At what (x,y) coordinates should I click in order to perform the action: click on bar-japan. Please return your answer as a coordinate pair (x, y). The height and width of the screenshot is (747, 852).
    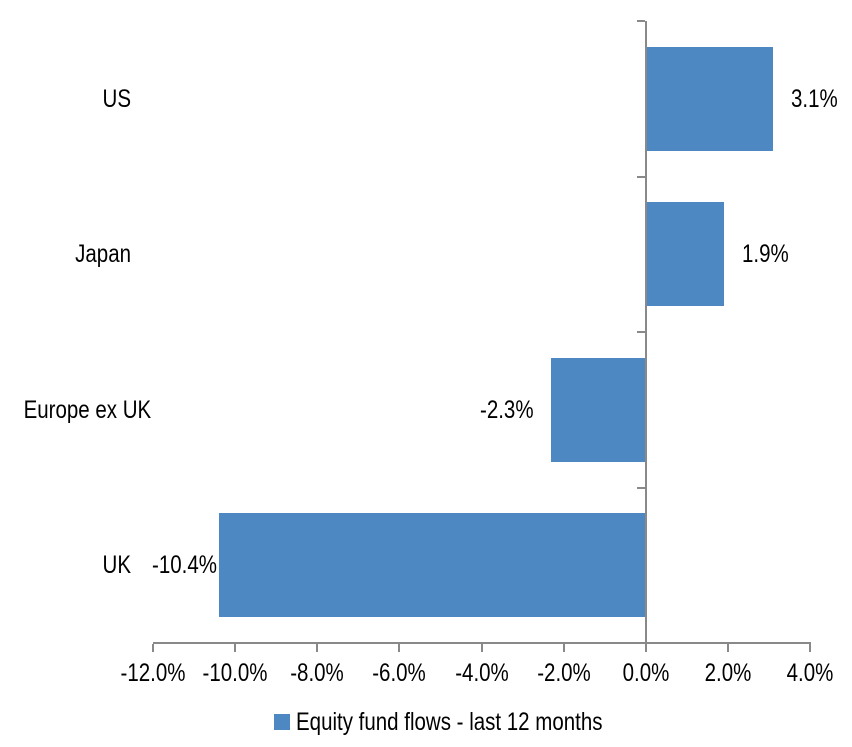
    Looking at the image, I should click on (684, 254).